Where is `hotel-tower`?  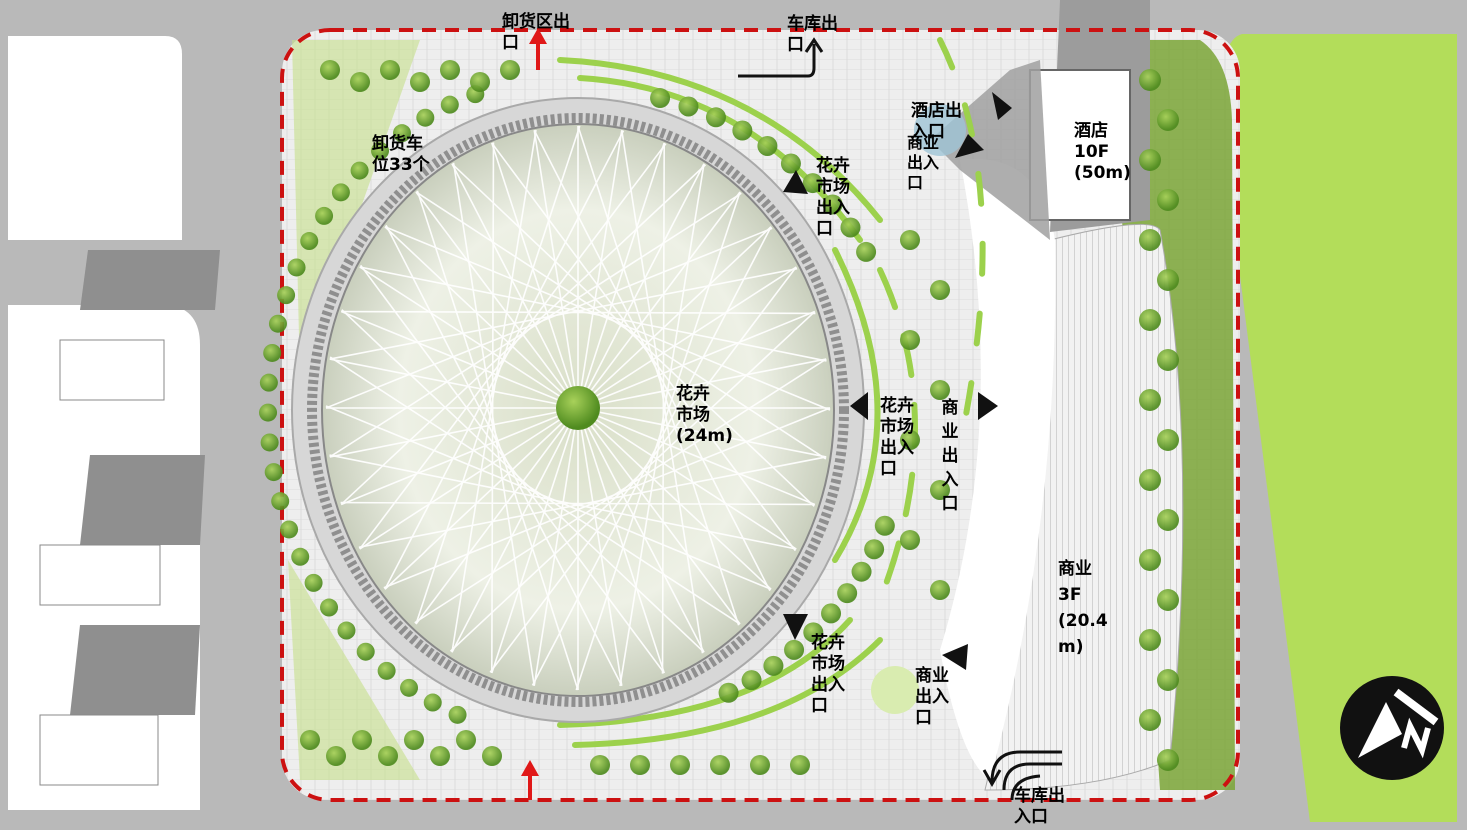 hotel-tower is located at coordinates (1032, 120).